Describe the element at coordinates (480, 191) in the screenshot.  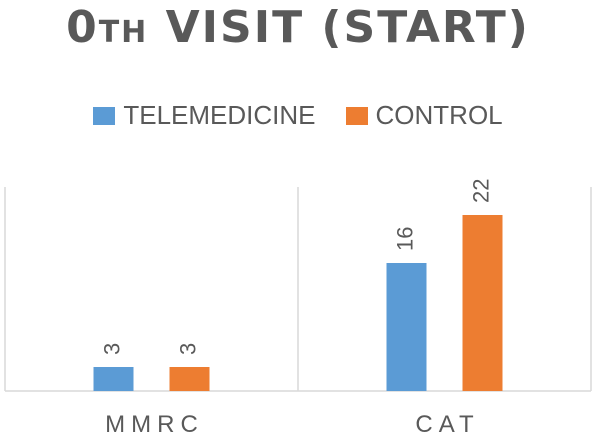
I see `data-label-cat-control: 22` at that location.